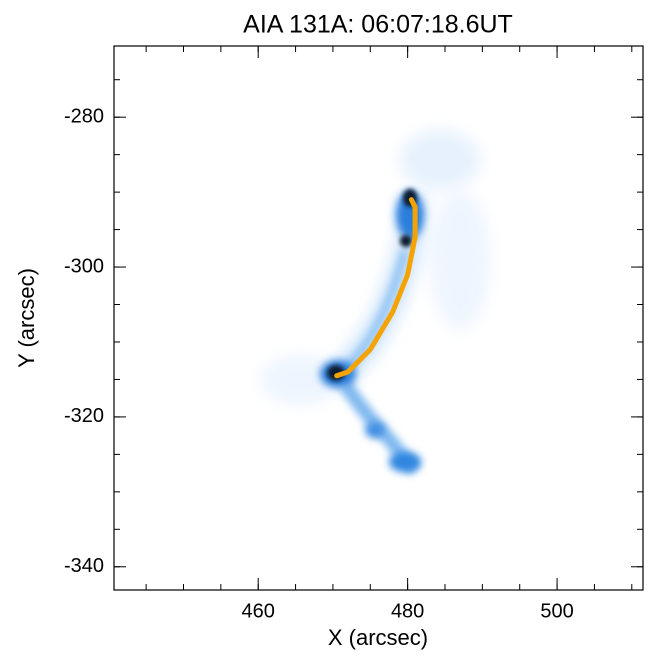 This screenshot has width=654, height=659. What do you see at coordinates (376, 288) in the screenshot?
I see `loop-line` at bounding box center [376, 288].